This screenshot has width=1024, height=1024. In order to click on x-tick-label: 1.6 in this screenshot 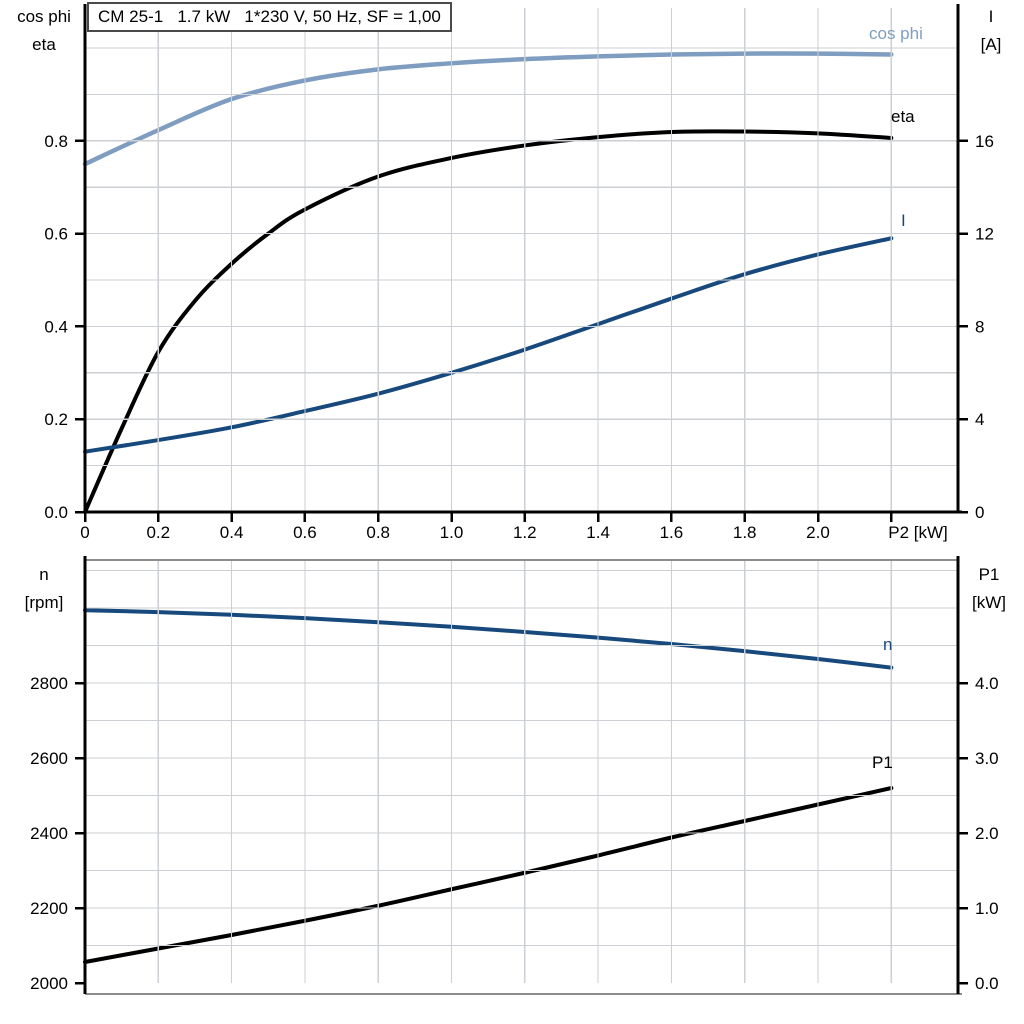, I will do `click(672, 532)`.